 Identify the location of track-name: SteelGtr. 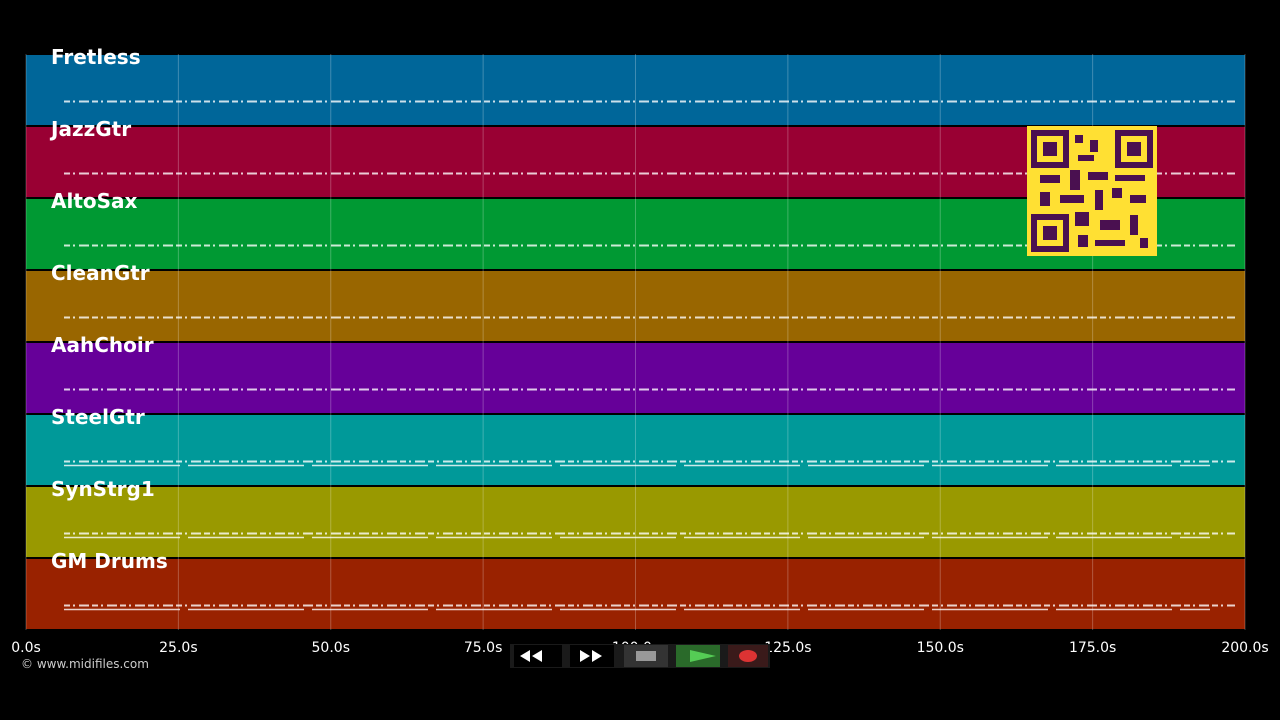
(98, 417).